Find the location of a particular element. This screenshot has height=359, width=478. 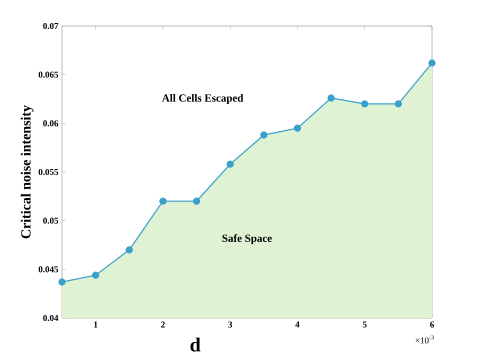

y-tick-label: 0.045 is located at coordinates (48, 269).